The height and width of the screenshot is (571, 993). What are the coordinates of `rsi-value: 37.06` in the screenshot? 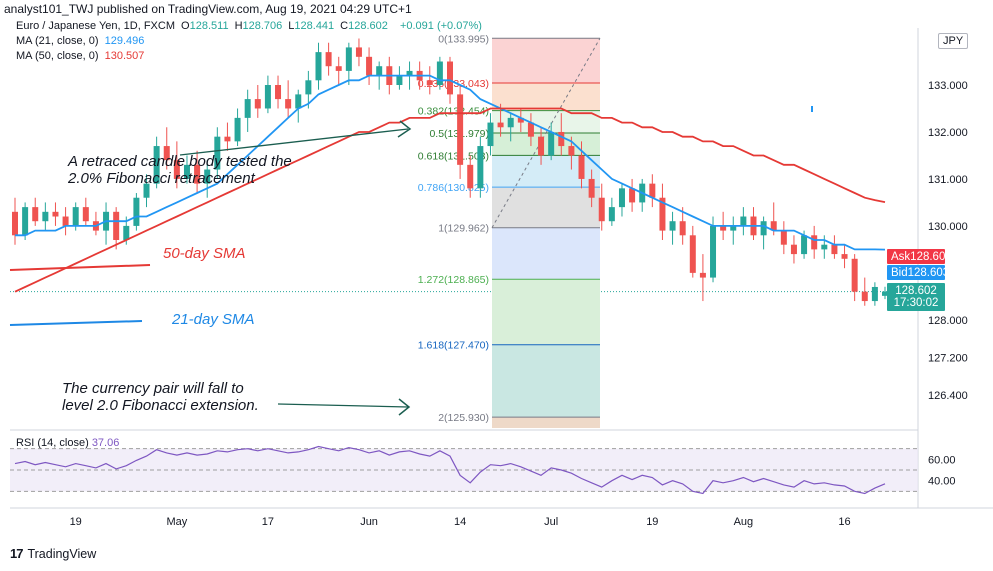 It's located at (106, 443).